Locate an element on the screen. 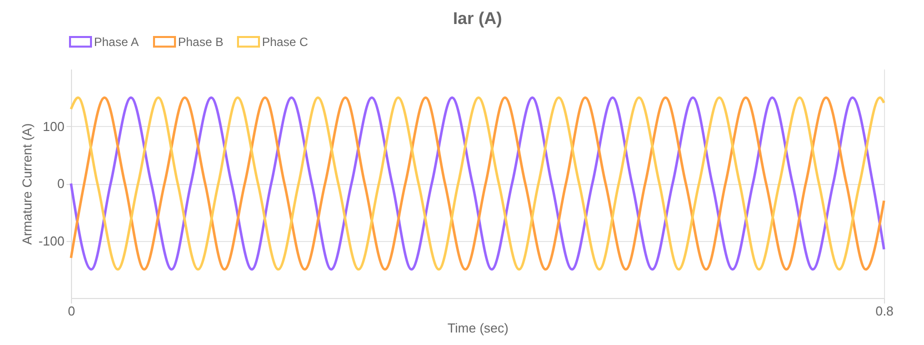 The height and width of the screenshot is (345, 924). chart-title: Iar (A) is located at coordinates (477, 18).